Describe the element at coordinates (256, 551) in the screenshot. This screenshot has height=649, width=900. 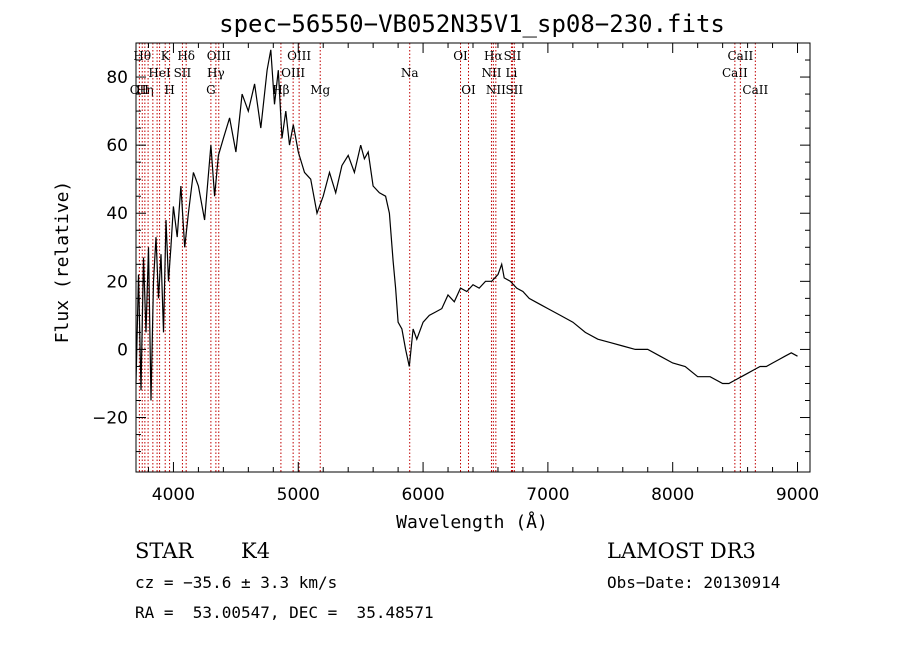
I see `spectral-subclass: K4` at that location.